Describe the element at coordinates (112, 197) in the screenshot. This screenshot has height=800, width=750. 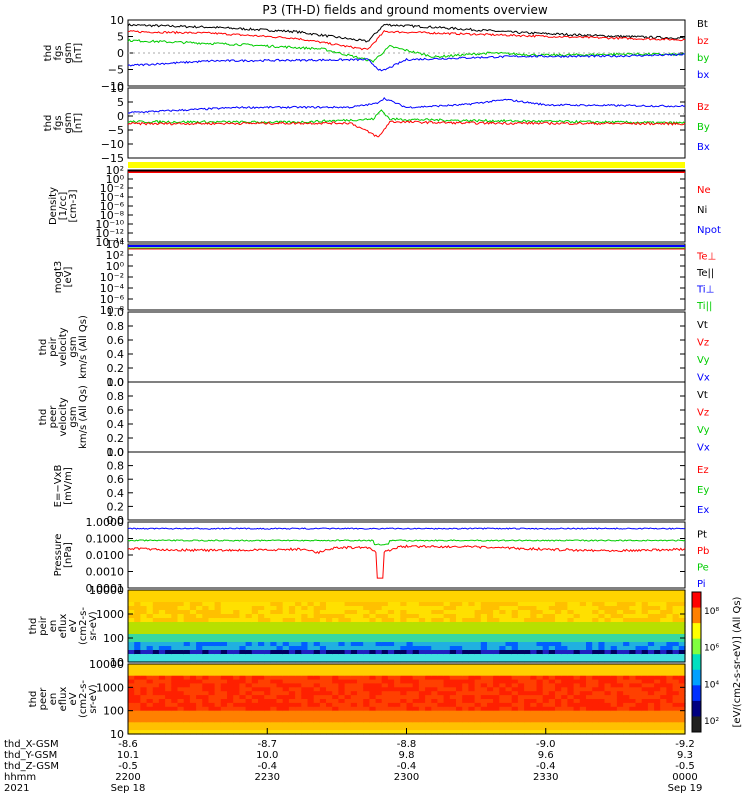
I see `y-tick-label: 10⁻⁴` at that location.